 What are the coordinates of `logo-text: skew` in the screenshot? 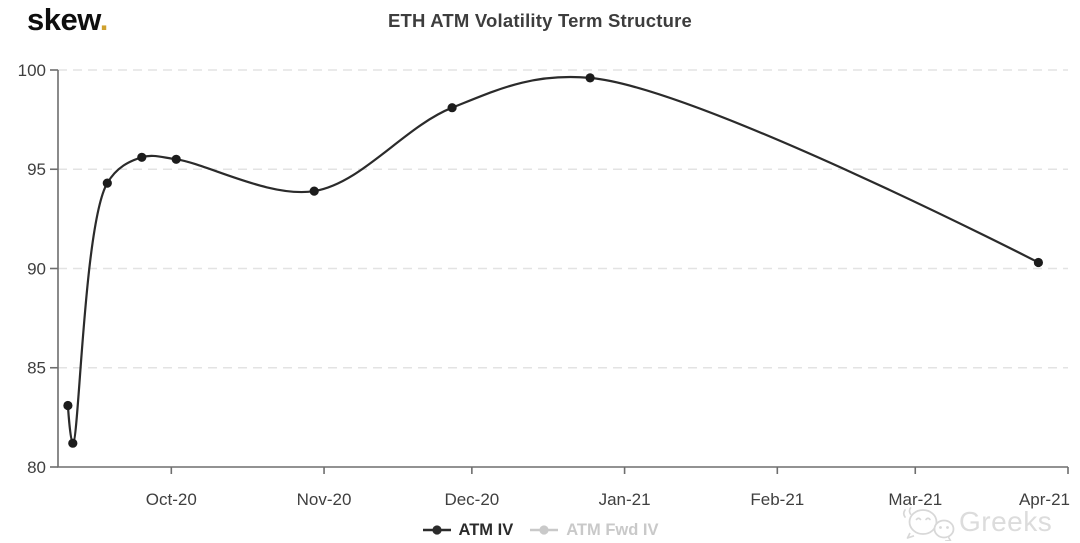 It's located at (63, 19).